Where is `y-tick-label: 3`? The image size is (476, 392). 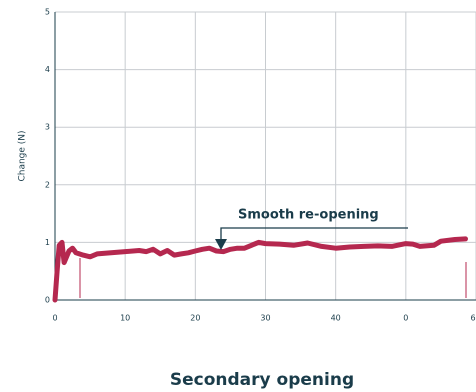 y-tick-label: 3 is located at coordinates (47, 127).